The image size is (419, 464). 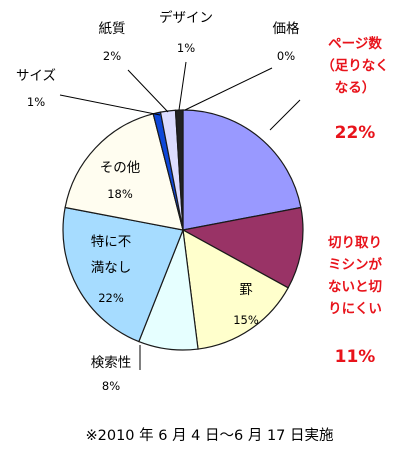 I want to click on slice-label-7: 紙質, so click(x=112, y=29).